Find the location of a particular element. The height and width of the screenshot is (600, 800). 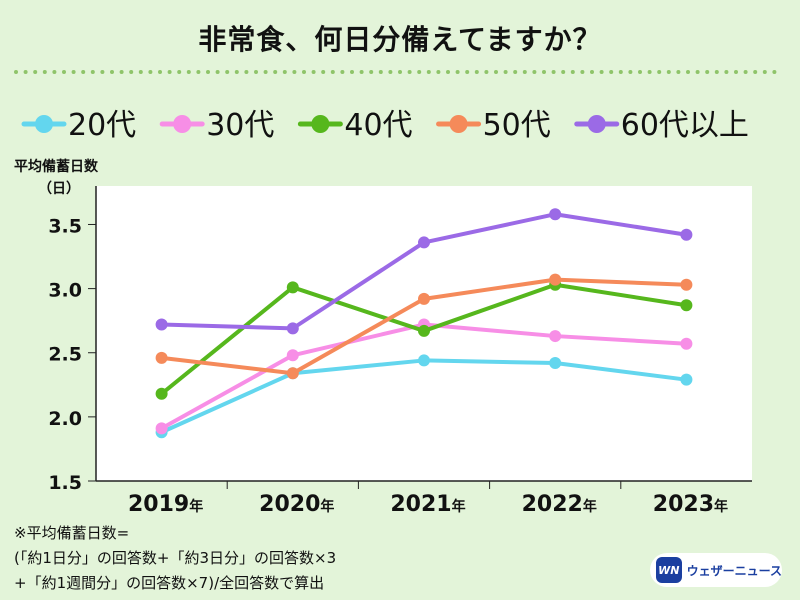

footnote-line-2: (「約1日分」の回答数+「約3日分」の回答数×3 is located at coordinates (175, 558).